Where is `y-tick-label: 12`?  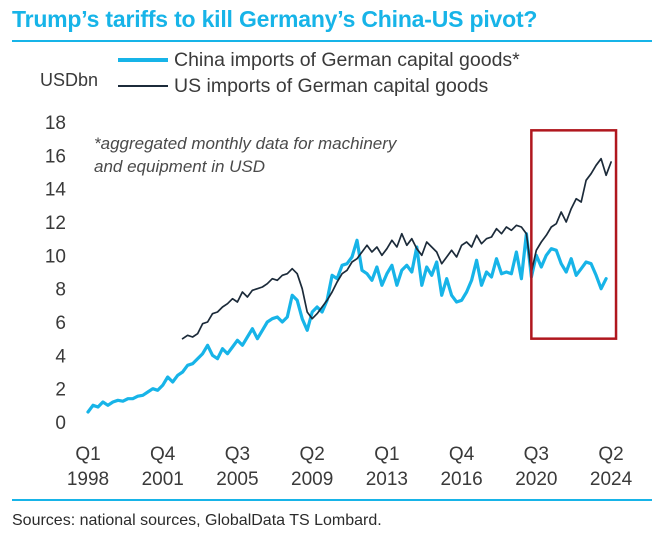
y-tick-label: 12 is located at coordinates (55, 223).